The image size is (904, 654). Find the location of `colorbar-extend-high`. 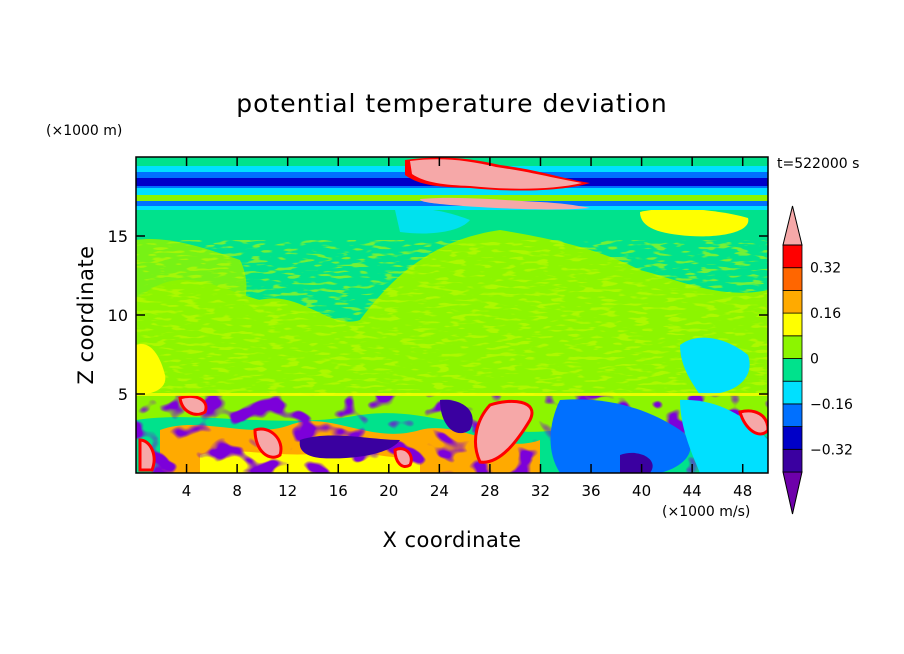

colorbar-extend-high is located at coordinates (792, 225).